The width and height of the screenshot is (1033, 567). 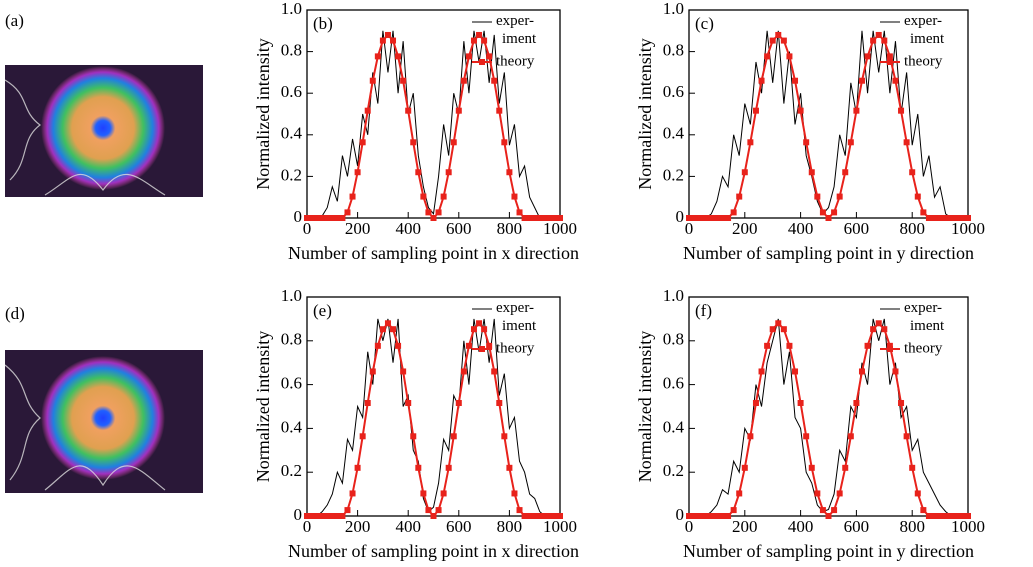 I want to click on x-tick-label: 400, so click(x=408, y=228).